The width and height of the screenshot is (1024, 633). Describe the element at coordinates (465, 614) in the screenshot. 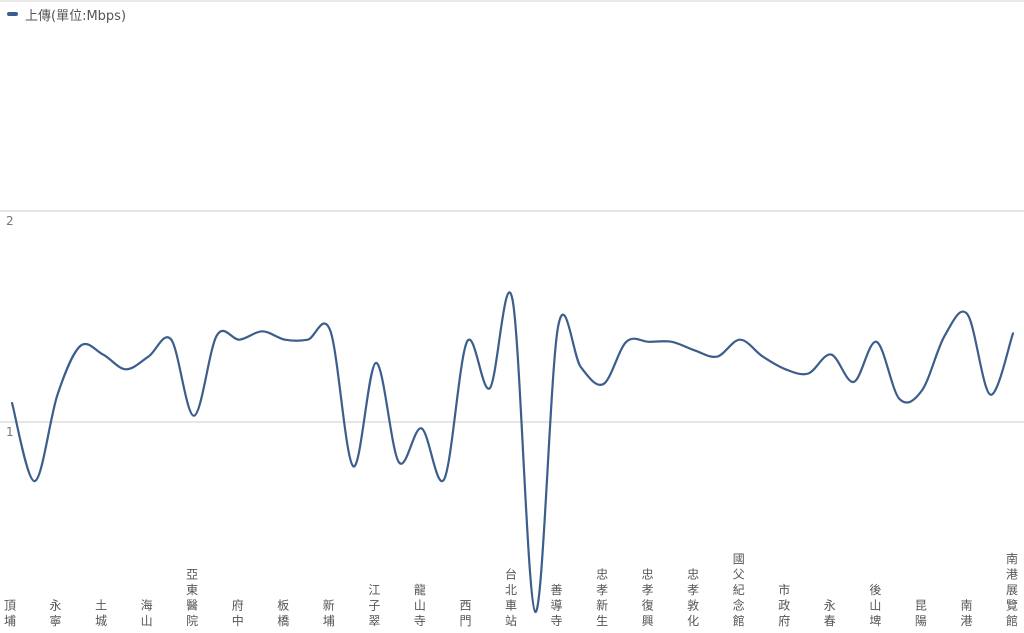

I see `x-tick-label: 西門` at that location.